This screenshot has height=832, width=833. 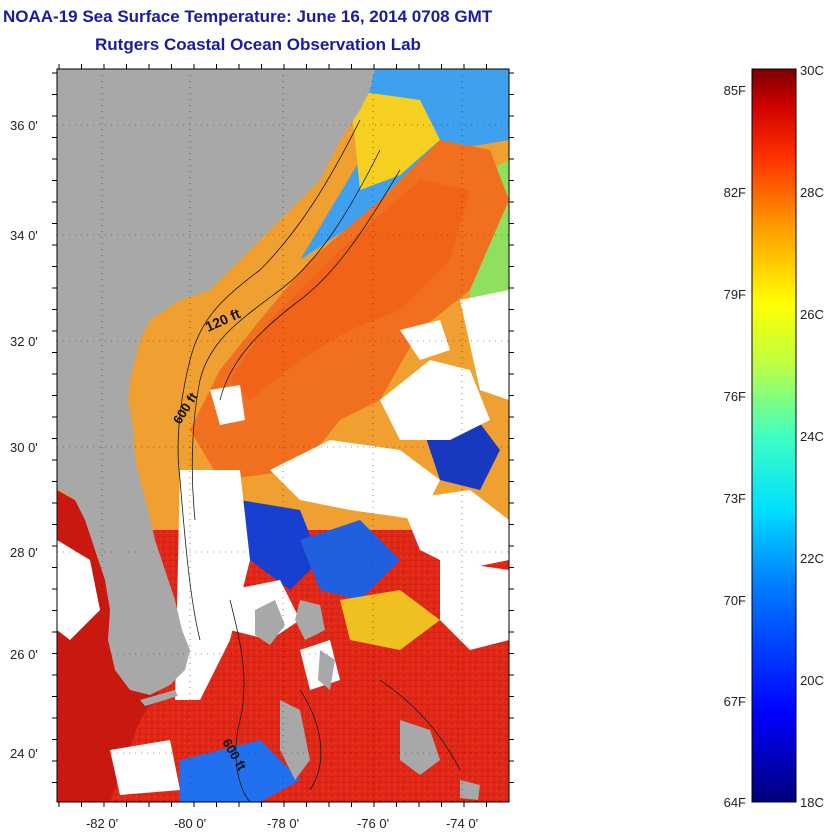 What do you see at coordinates (735, 90) in the screenshot?
I see `colorbar-f-label: 85F` at bounding box center [735, 90].